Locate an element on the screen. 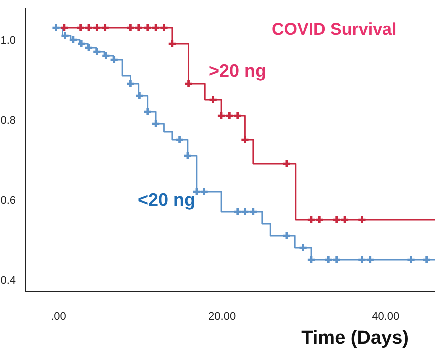  series-label: <20 ng is located at coordinates (167, 200).